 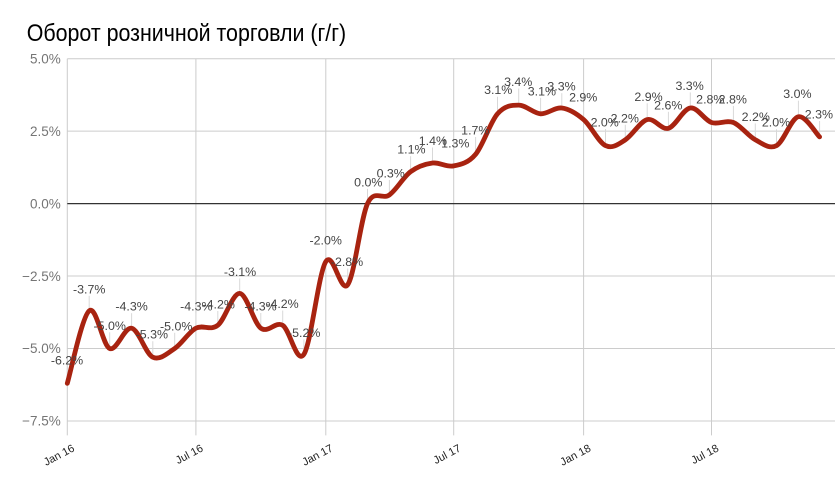 What do you see at coordinates (152, 335) in the screenshot?
I see `svg-text: -5.3%` at bounding box center [152, 335].